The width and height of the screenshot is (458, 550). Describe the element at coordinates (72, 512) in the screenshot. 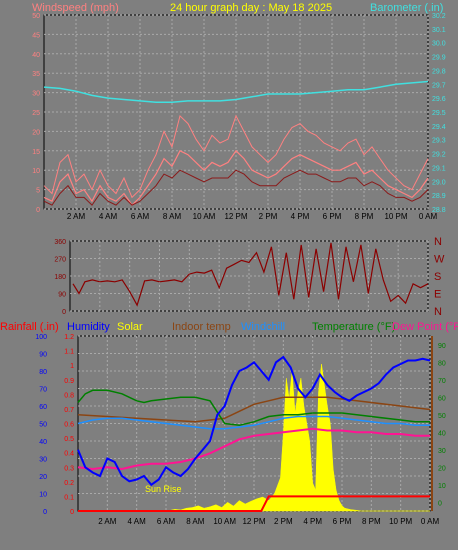

I see `rainfall-y-tick: 0` at that location.